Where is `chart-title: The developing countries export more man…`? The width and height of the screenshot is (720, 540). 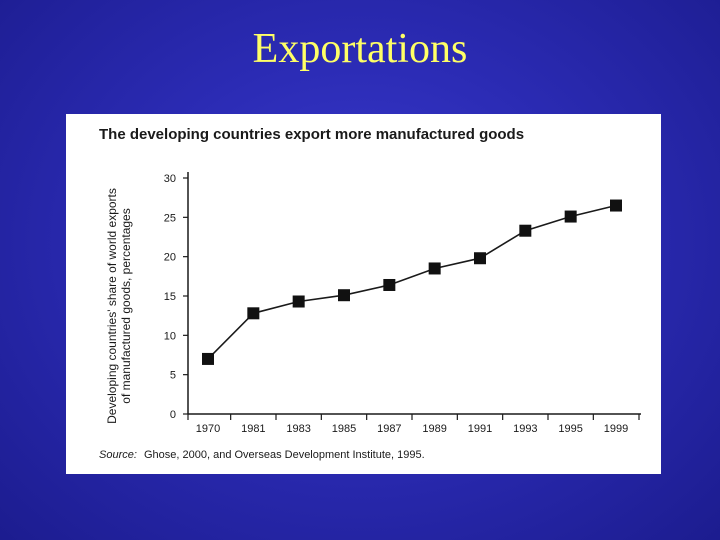
chart-title: The developing countries export more man… is located at coordinates (311, 134).